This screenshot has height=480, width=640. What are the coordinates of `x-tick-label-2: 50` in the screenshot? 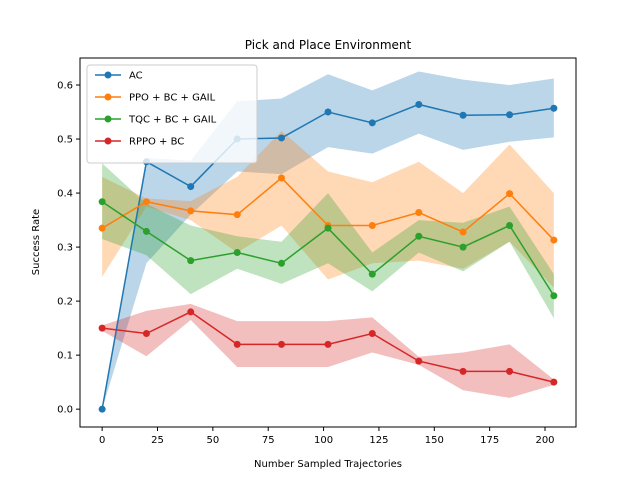 It's located at (212, 440).